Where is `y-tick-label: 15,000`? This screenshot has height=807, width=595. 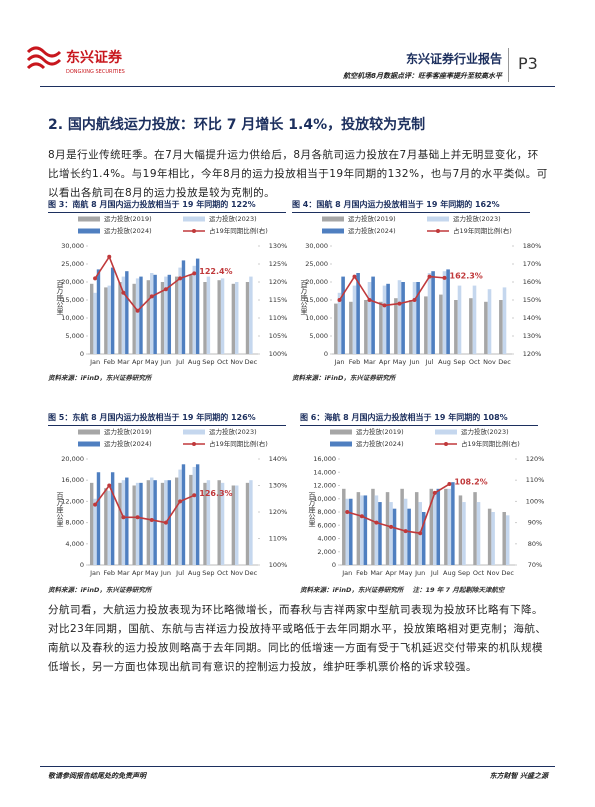 y-tick-label: 15,000 is located at coordinates (316, 300).